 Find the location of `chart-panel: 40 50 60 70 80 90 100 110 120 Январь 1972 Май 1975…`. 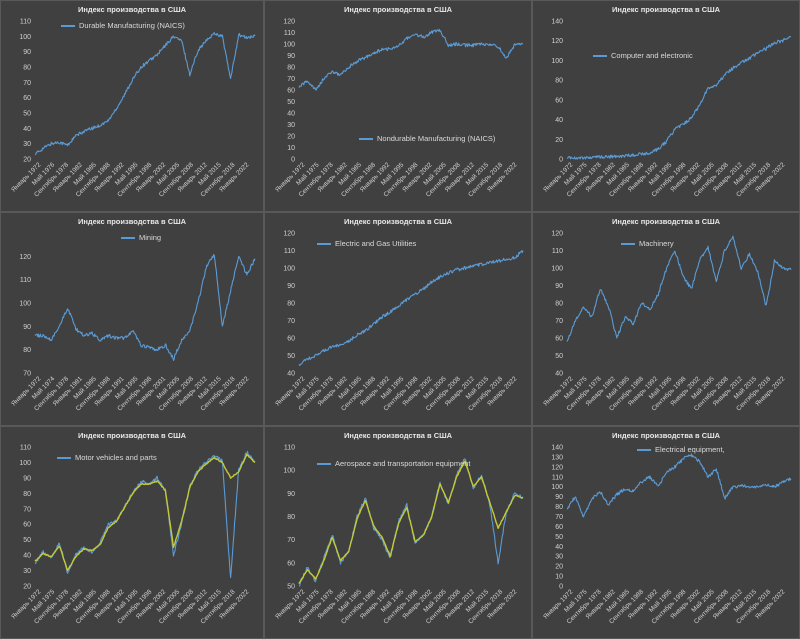

chart-panel: 40 50 60 70 80 90 100 110 120 Январь 1972 Май 1975… is located at coordinates (398, 319).